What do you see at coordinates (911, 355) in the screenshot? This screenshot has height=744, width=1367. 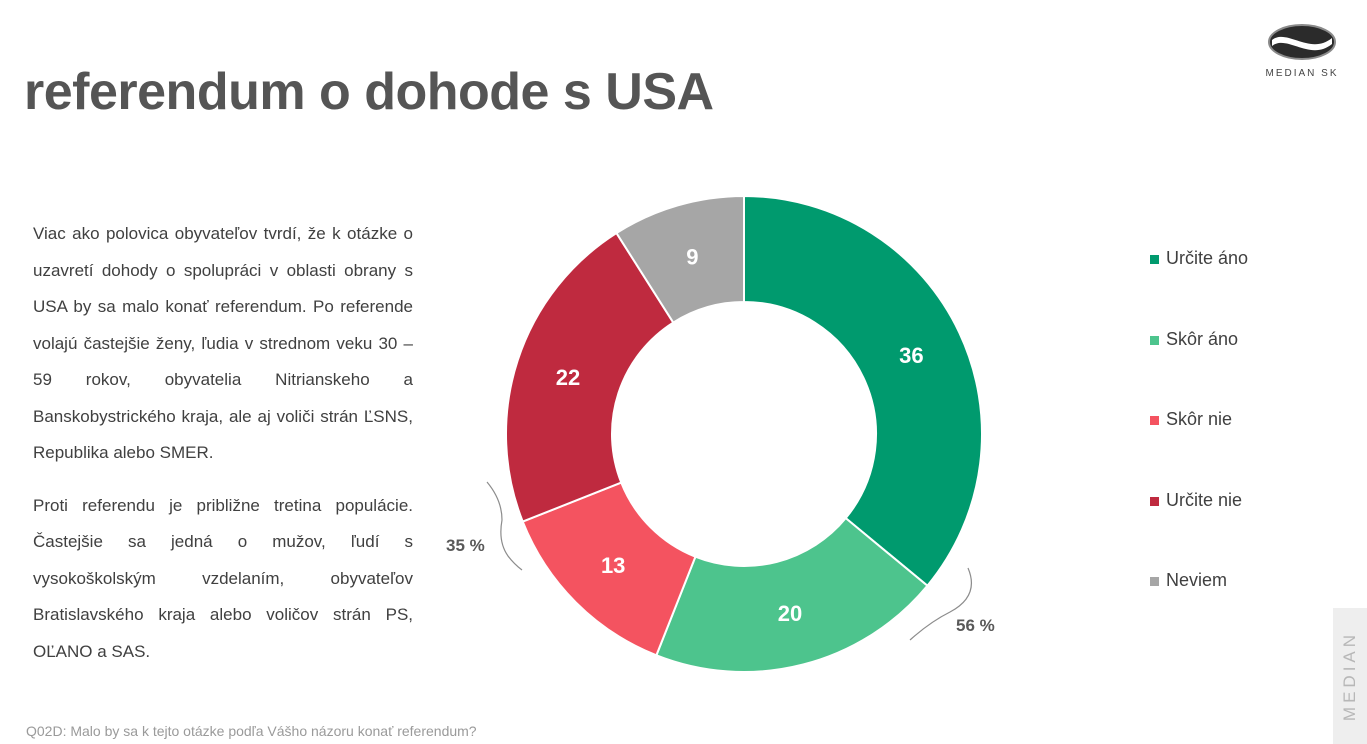 I see `slice-value-label: 36` at bounding box center [911, 355].